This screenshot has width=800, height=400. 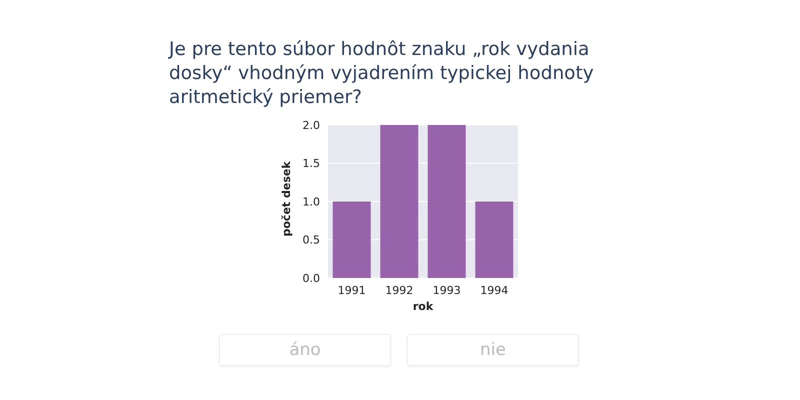 I want to click on x-axis-title: rok, so click(x=423, y=306).